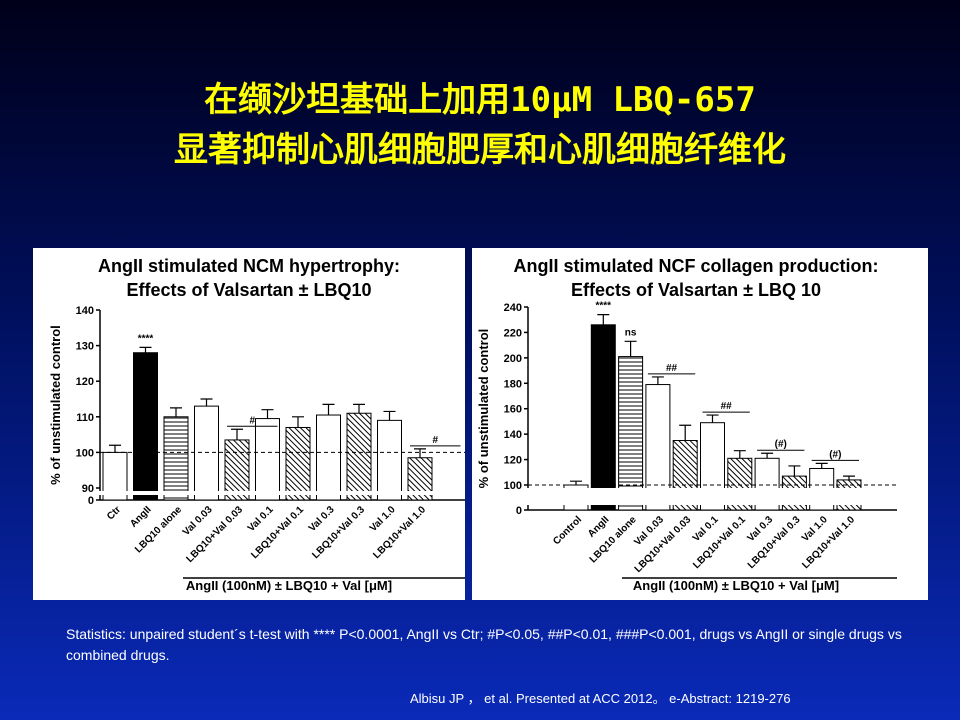 This screenshot has height=720, width=960. I want to click on title-line: 显著抑制心肌细胞肥厚和心肌细胞纤维化, so click(480, 150).